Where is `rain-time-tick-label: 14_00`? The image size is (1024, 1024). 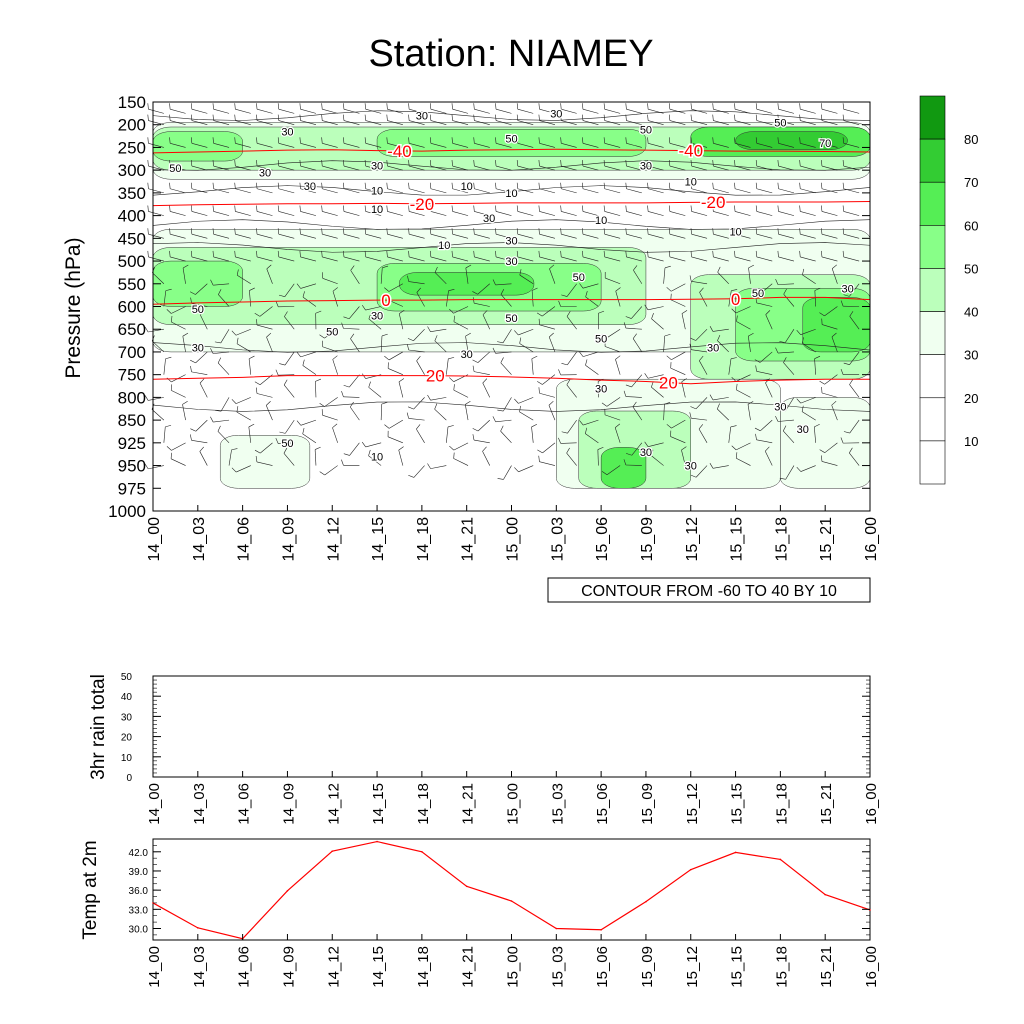 rain-time-tick-label: 14_00 is located at coordinates (154, 804).